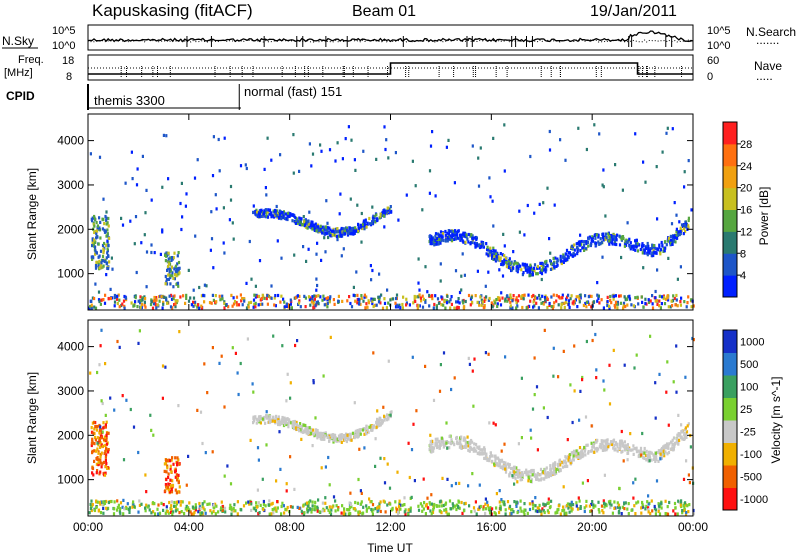 The width and height of the screenshot is (800, 554). Describe the element at coordinates (172, 10) in the screenshot. I see `station-title: Kapuskasing (fitACF)` at that location.